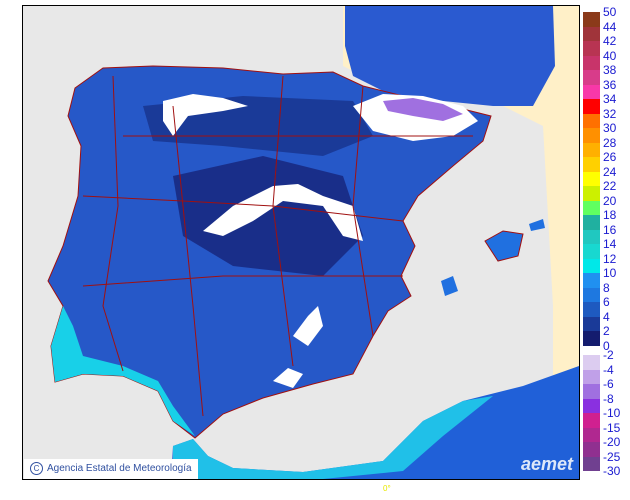 Image resolution: width=630 pixels, height=500 pixels. I want to click on credit-text: Agencia Estatal de Meteorología, so click(119, 468).